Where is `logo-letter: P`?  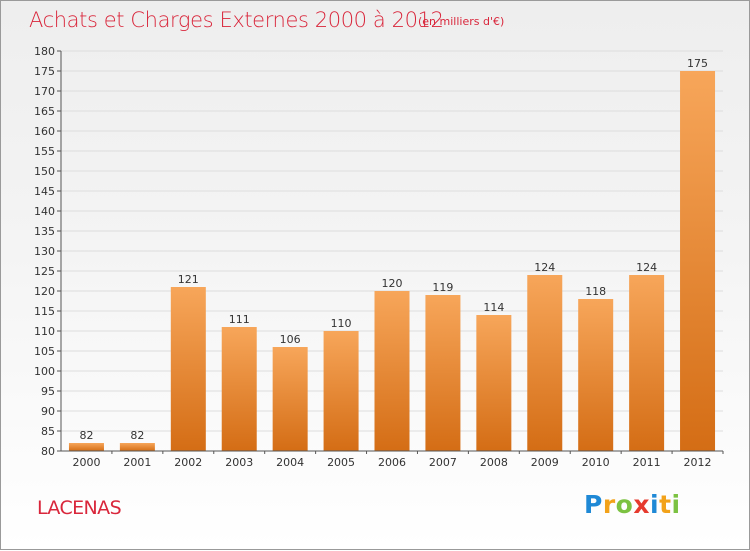 logo-letter: P is located at coordinates (593, 504).